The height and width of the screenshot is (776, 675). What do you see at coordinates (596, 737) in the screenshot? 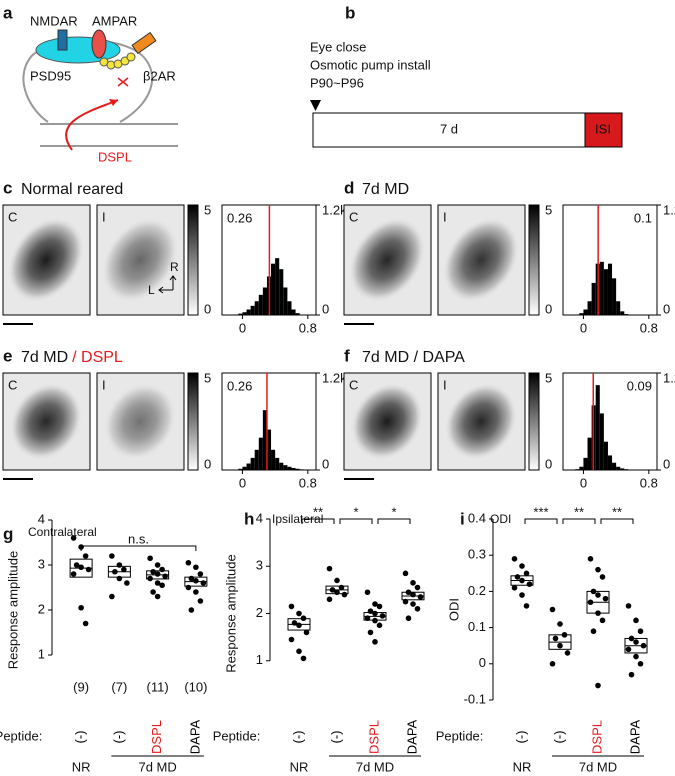
I see `category-label: DSPL` at bounding box center [596, 737].